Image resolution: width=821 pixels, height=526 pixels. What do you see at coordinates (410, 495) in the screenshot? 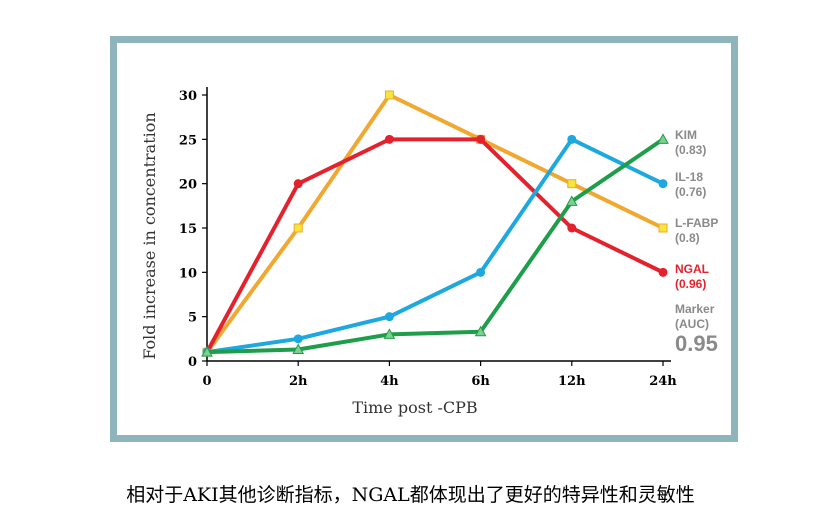
I see `caption: 相对于AKI其他诊断指标，NGAL都体现出了更好的特异性和灵敏性` at bounding box center [410, 495].